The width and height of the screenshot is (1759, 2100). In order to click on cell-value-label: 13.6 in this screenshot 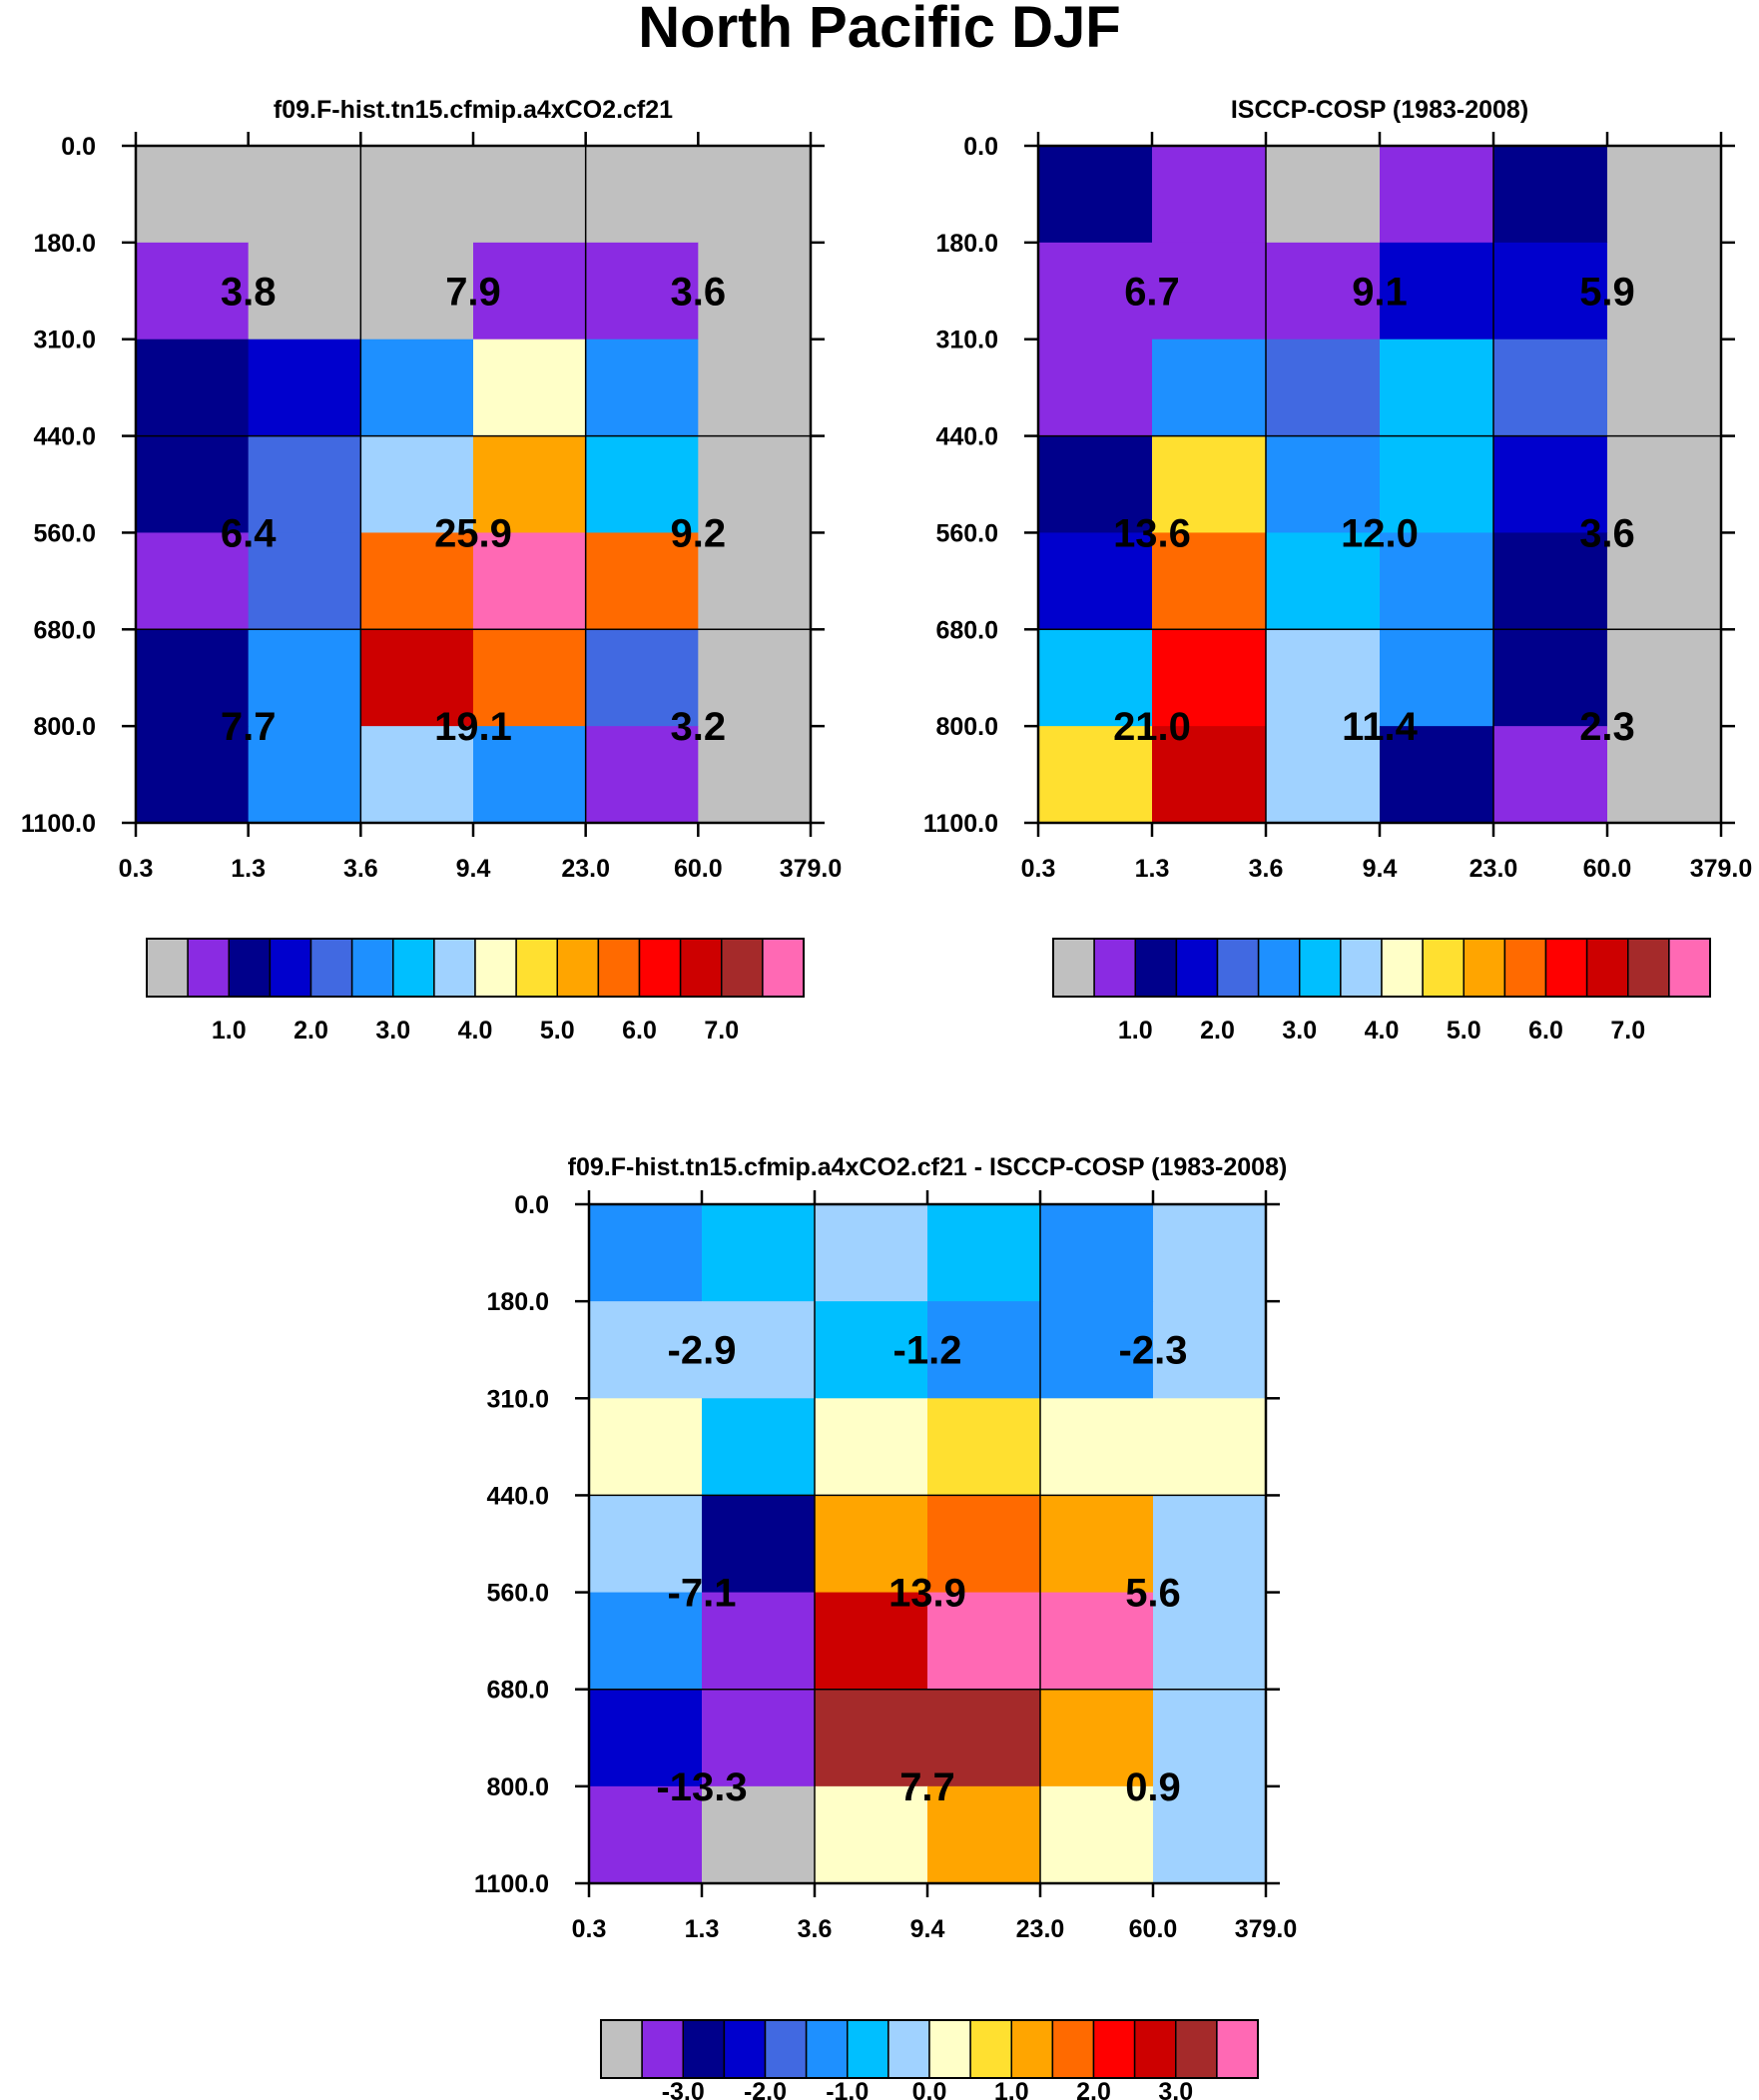, I will do `click(1152, 533)`.